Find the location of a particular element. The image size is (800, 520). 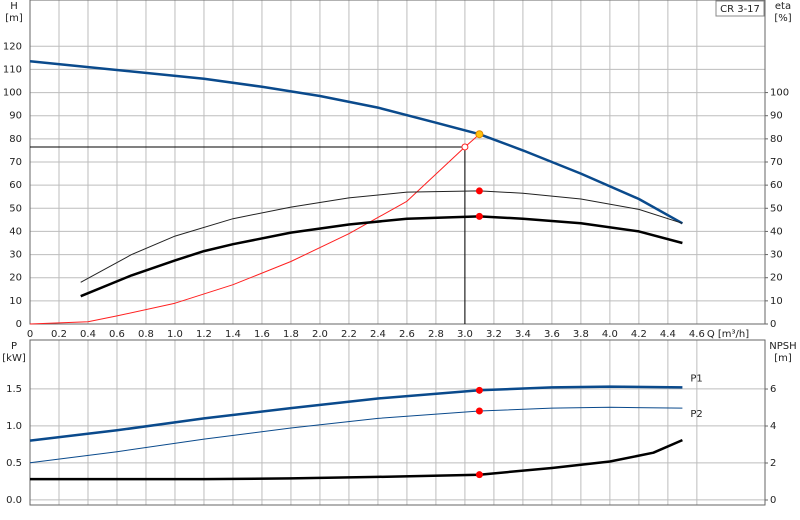

x-tick-label: 1.4 is located at coordinates (233, 334).